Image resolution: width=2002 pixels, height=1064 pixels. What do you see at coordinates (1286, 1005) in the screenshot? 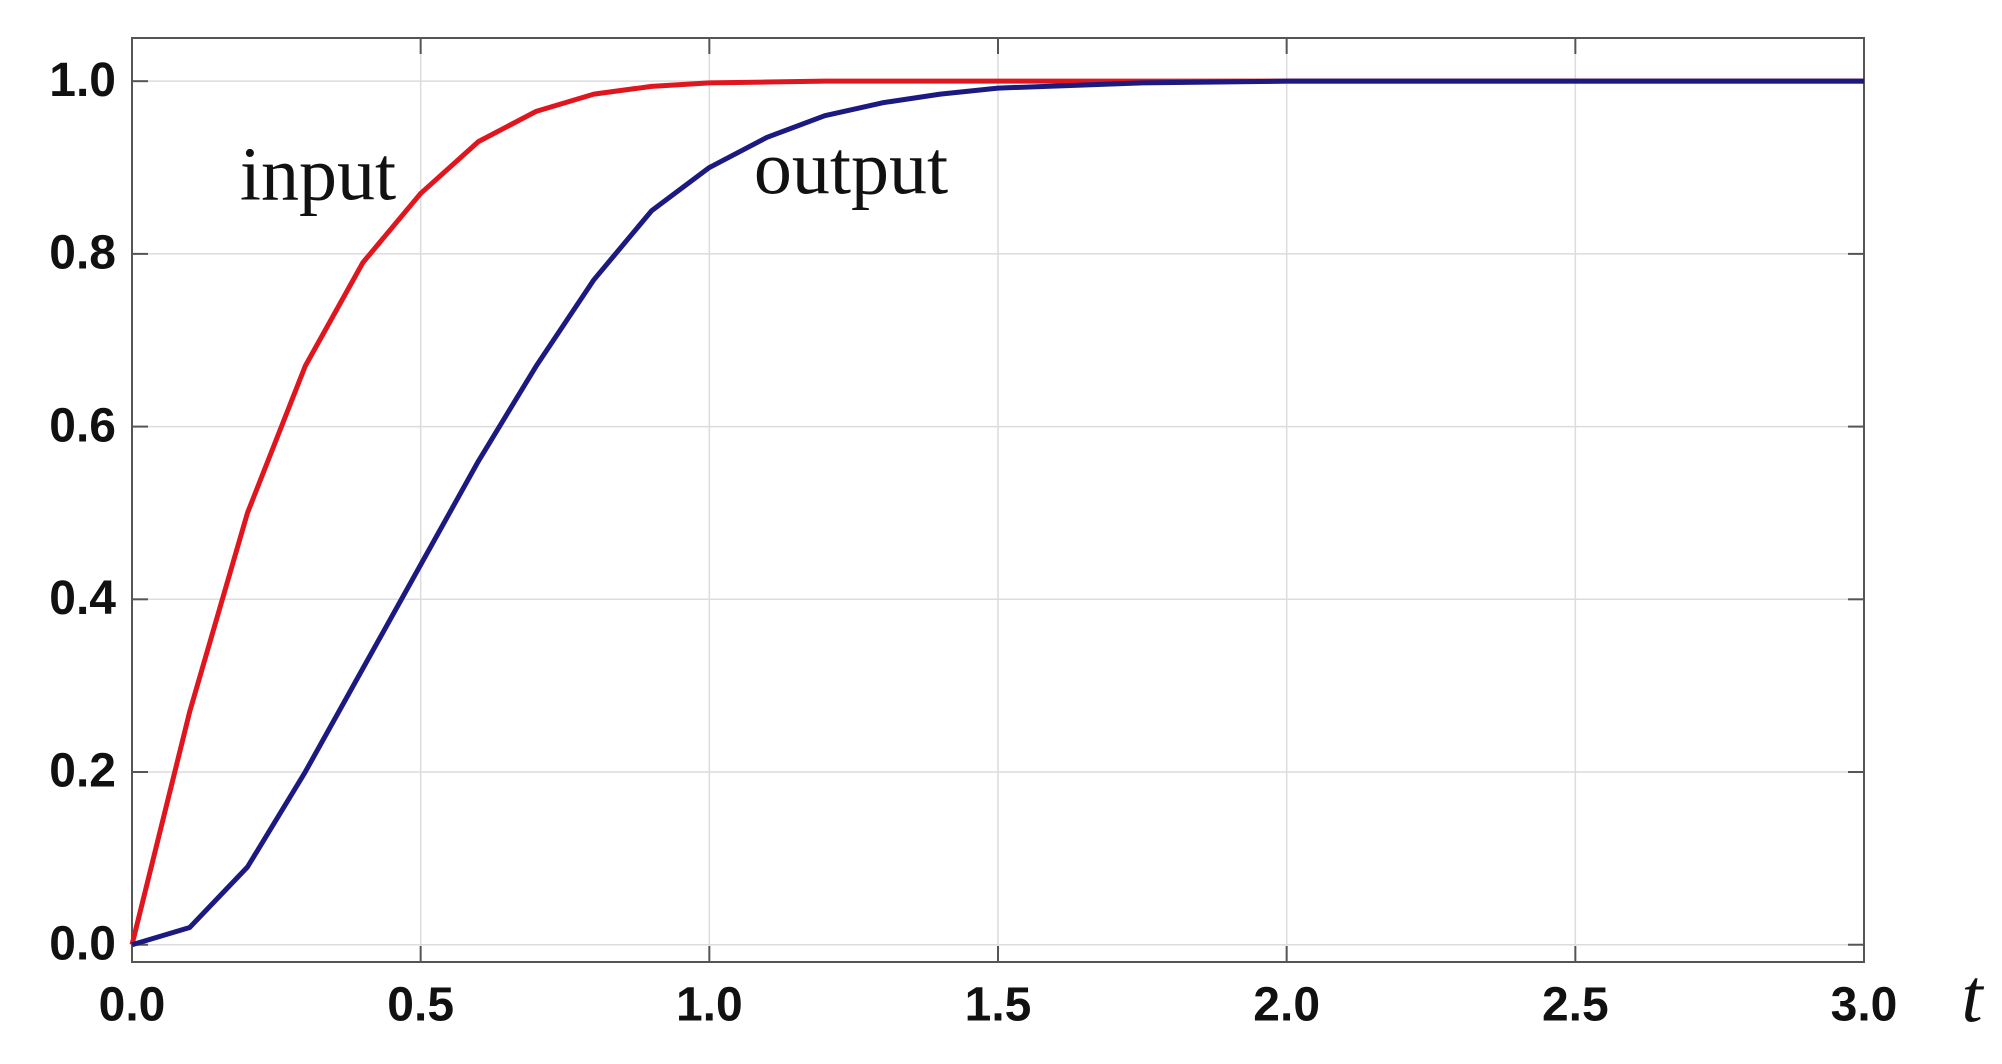
I see `x-tick-label: 2.0` at bounding box center [1286, 1005].